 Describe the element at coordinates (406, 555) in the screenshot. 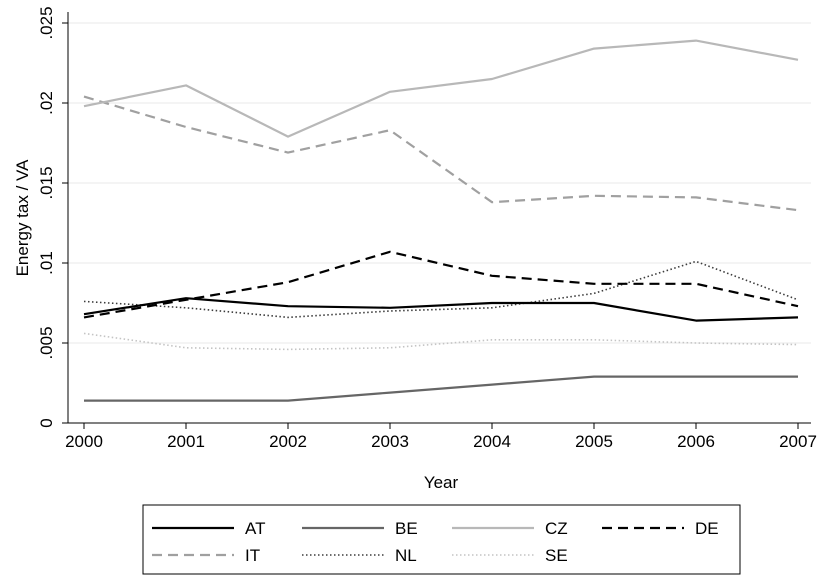

I see `legend-label-nl: NL` at that location.